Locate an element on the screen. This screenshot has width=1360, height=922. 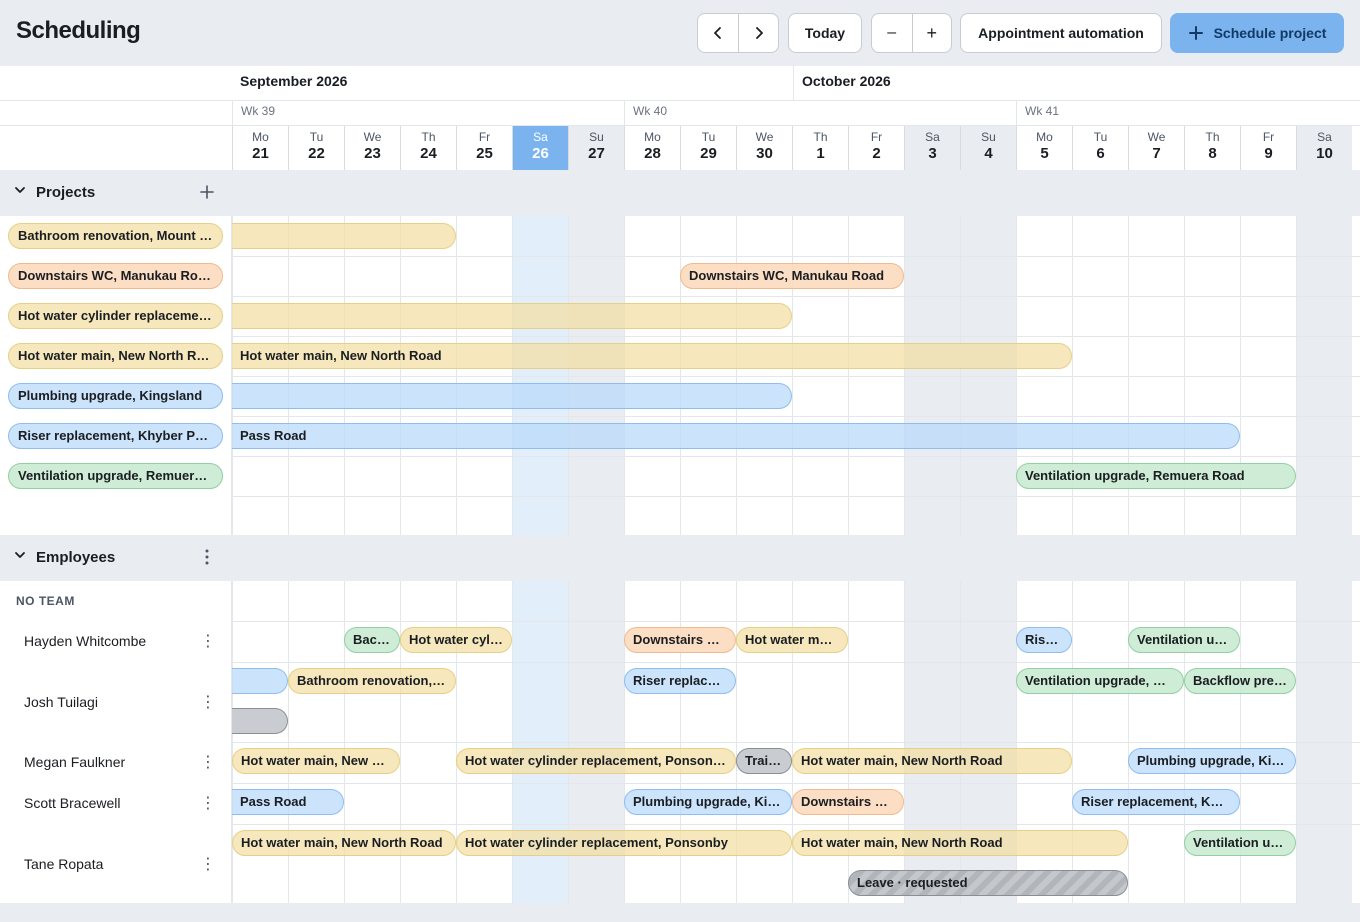
employees-section-title: Employees is located at coordinates (76, 557).